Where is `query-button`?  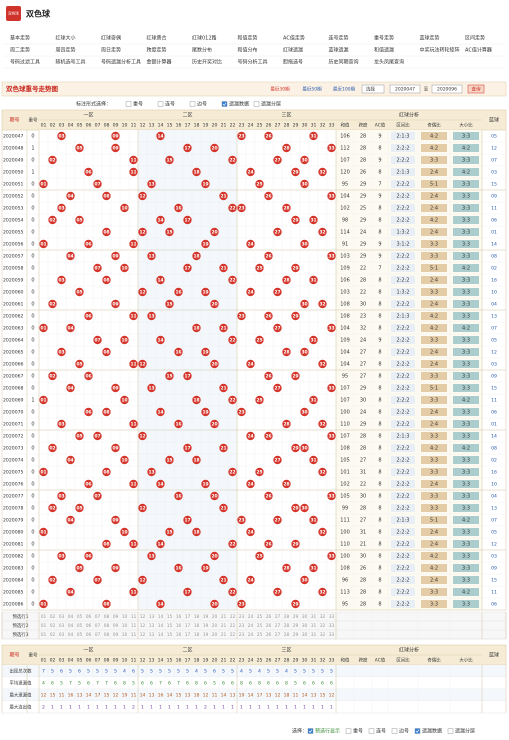 query-button is located at coordinates (476, 89).